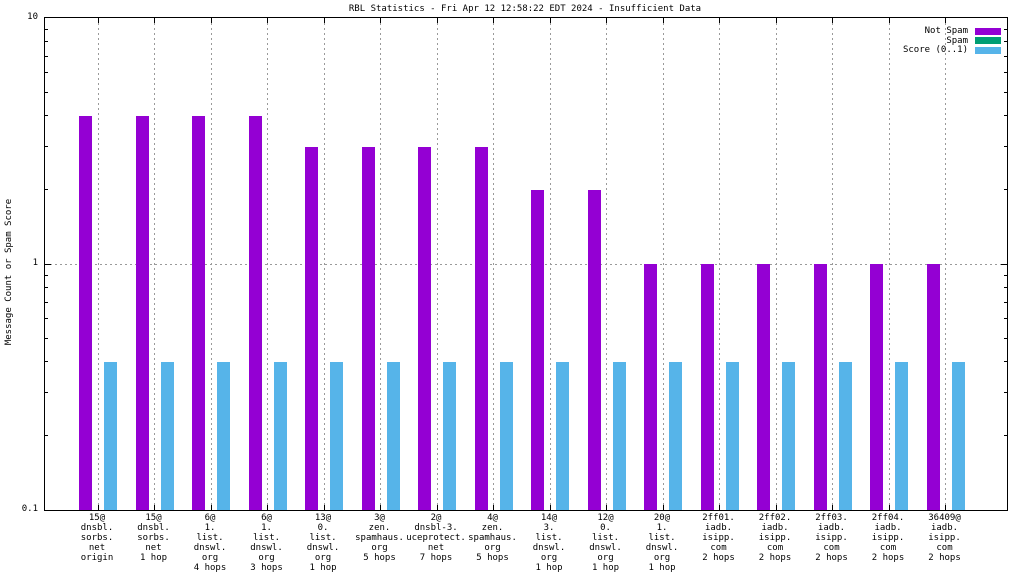 This screenshot has width=1024, height=576. What do you see at coordinates (1004, 264) in the screenshot?
I see `y-major-tick-right` at bounding box center [1004, 264].